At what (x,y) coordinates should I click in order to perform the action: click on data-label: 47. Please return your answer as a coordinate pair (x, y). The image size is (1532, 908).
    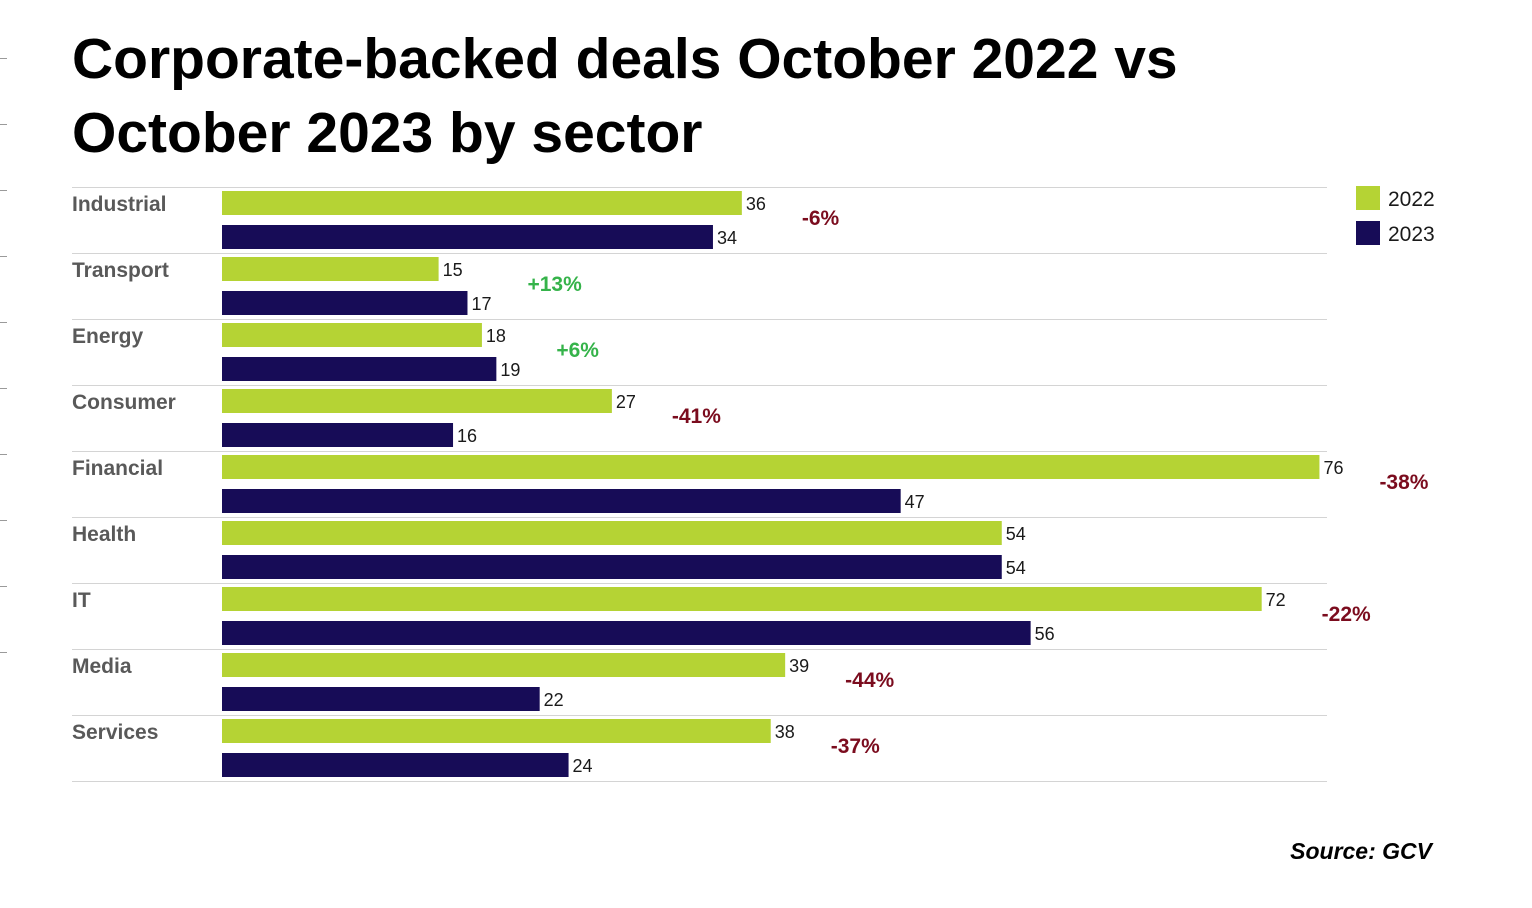
    Looking at the image, I should click on (915, 502).